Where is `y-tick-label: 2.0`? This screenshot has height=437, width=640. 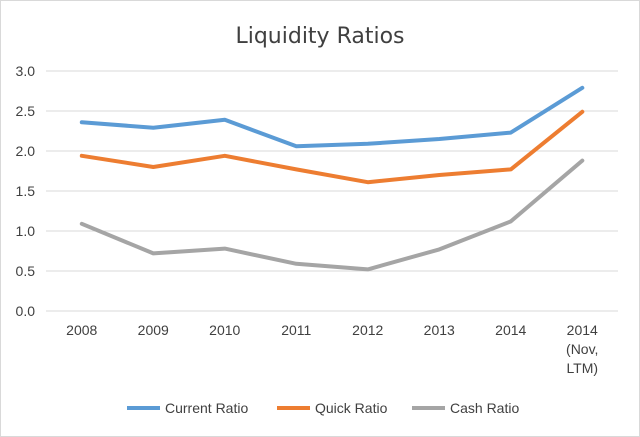
y-tick-label: 2.0 is located at coordinates (26, 151).